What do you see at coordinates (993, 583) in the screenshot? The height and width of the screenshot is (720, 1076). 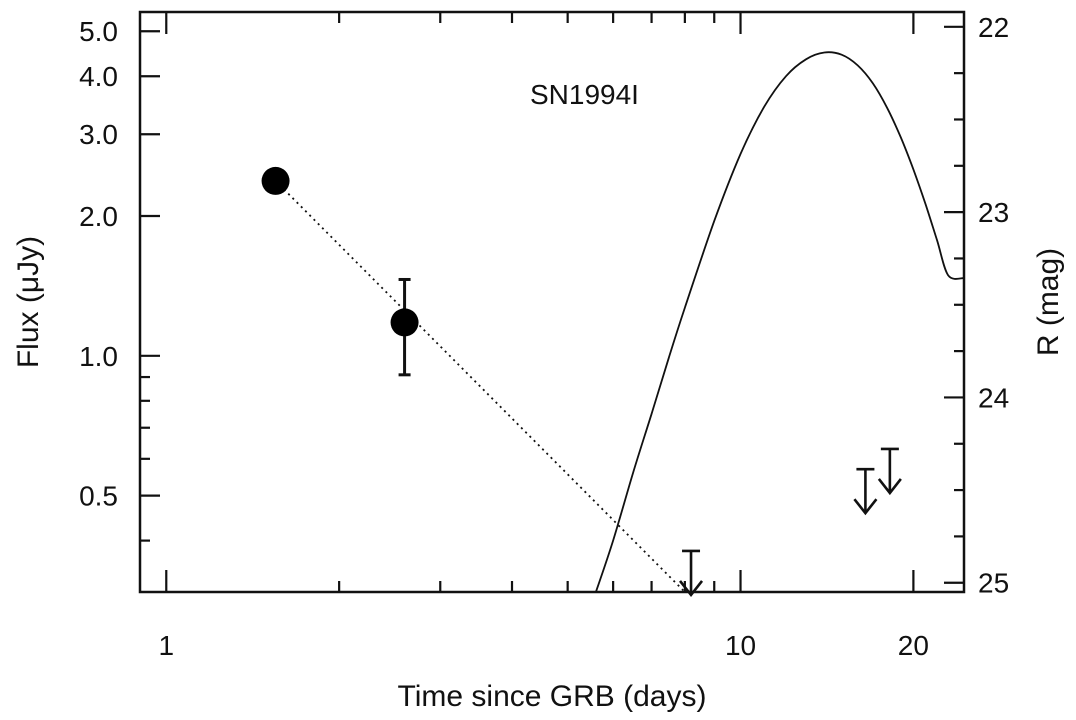 I see `mag-tick-label: 25` at bounding box center [993, 583].